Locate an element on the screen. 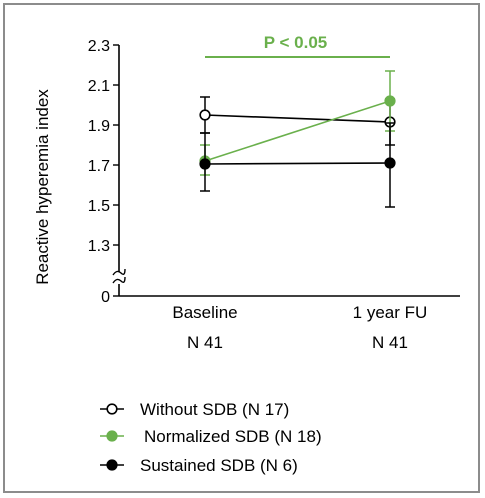 The image size is (485, 498). series-group is located at coordinates (297, 139).